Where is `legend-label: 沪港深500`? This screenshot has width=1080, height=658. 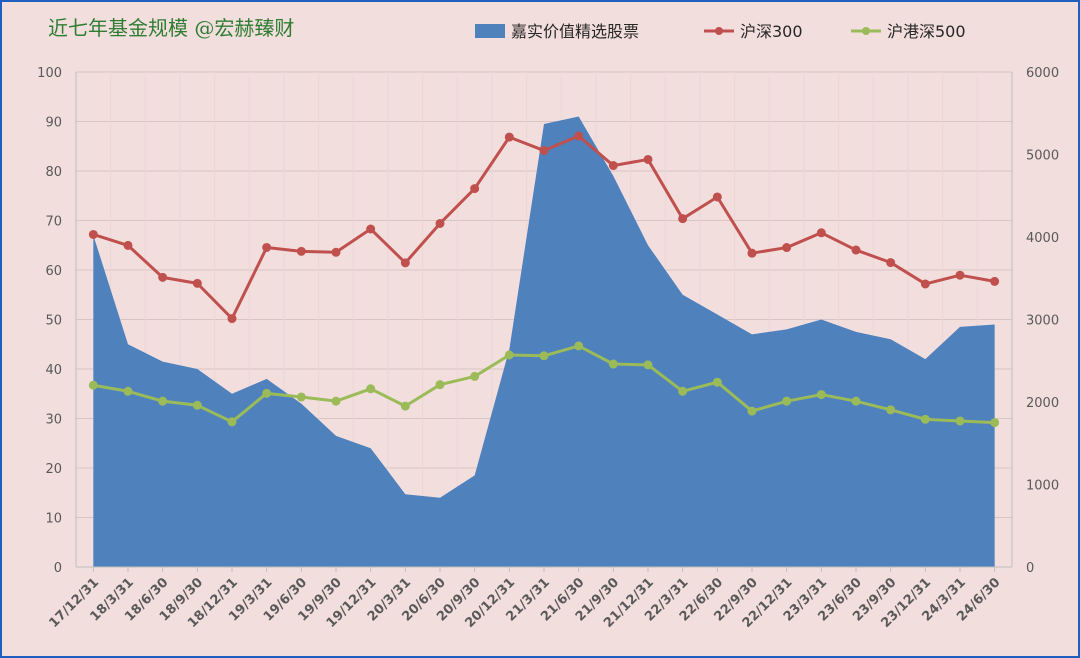
legend-label: 沪港深500 is located at coordinates (926, 31).